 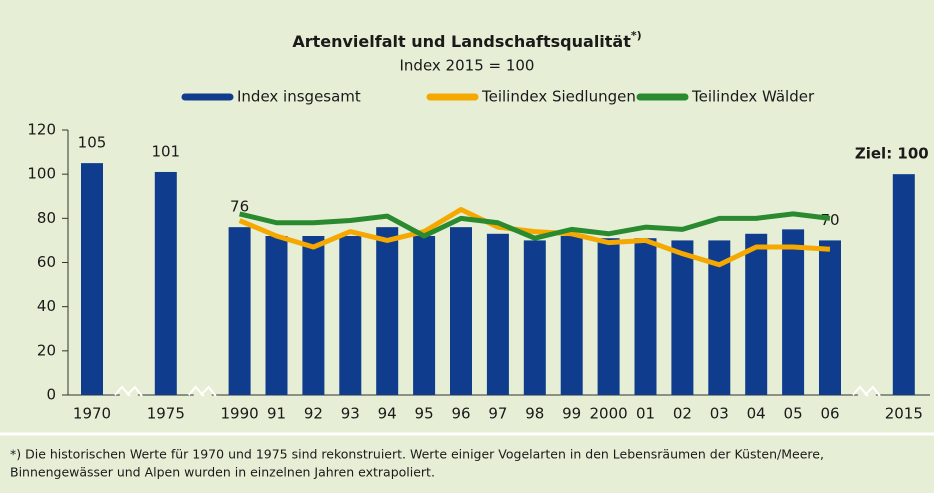 I want to click on y-tick-label: 60, so click(x=46, y=262).